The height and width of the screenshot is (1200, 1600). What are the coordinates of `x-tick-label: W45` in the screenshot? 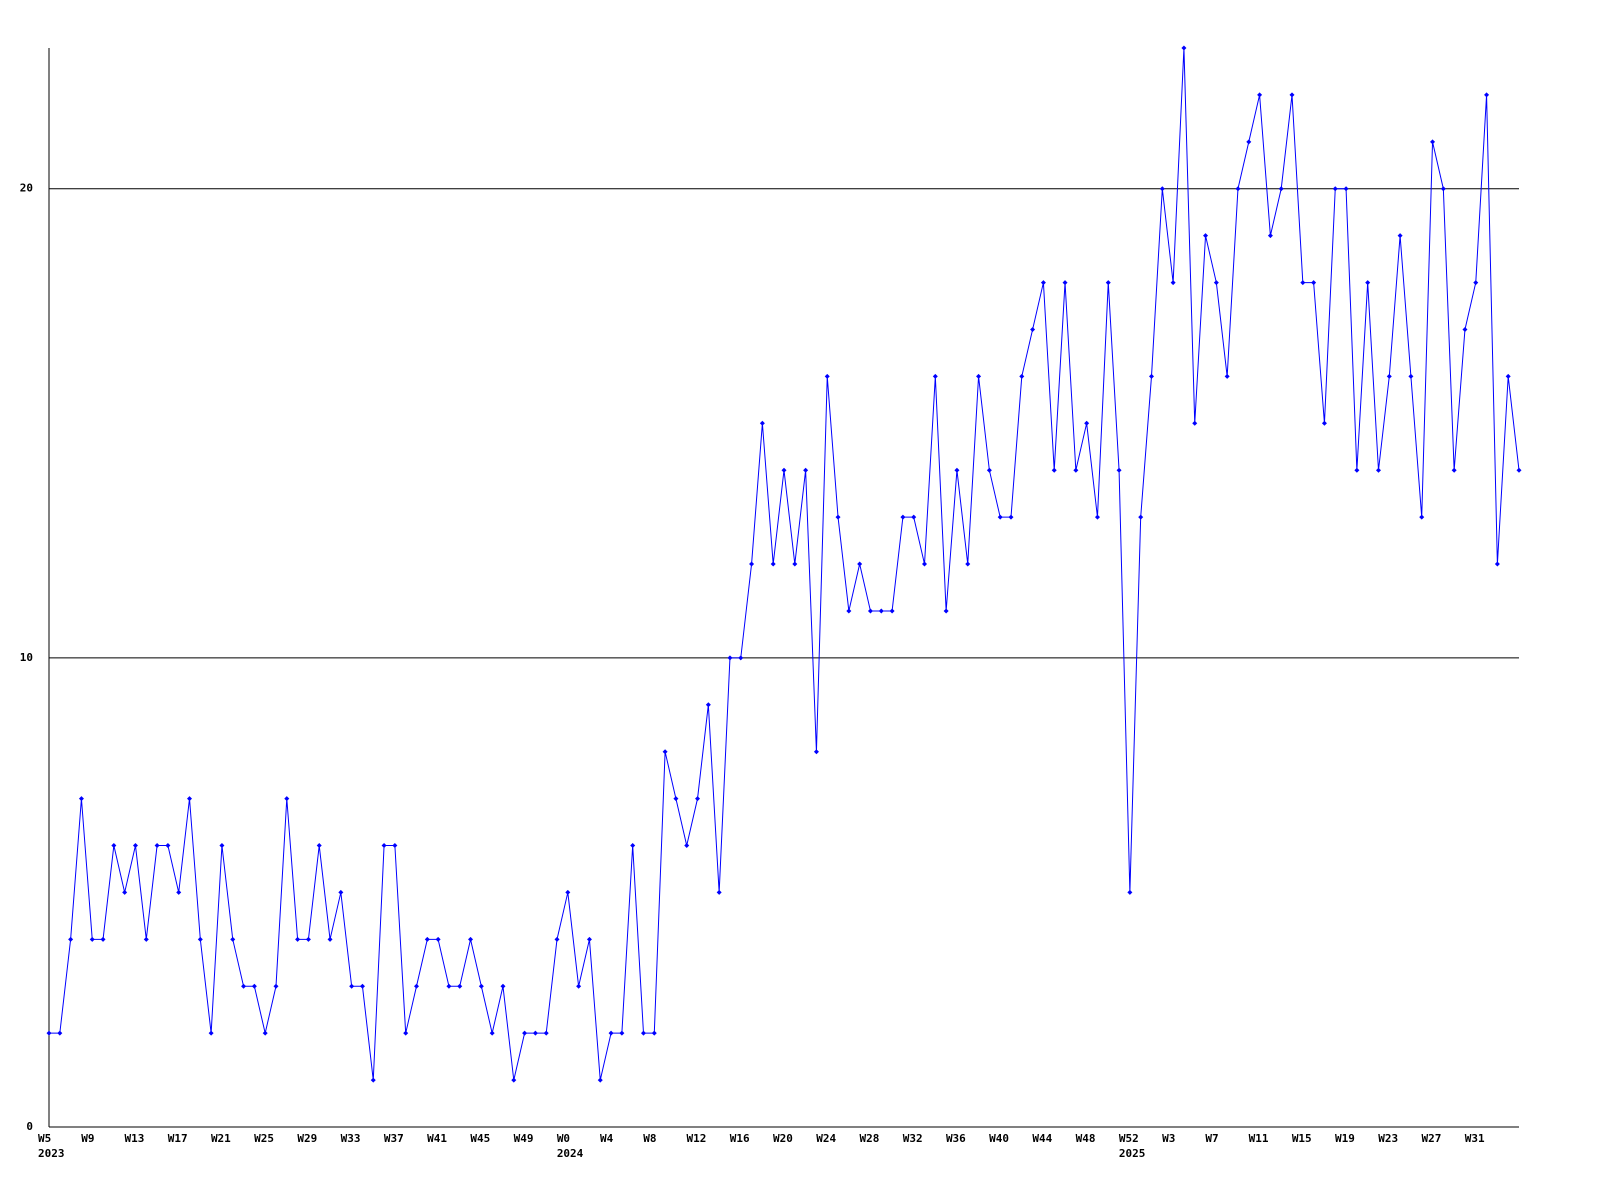 It's located at (480, 1138).